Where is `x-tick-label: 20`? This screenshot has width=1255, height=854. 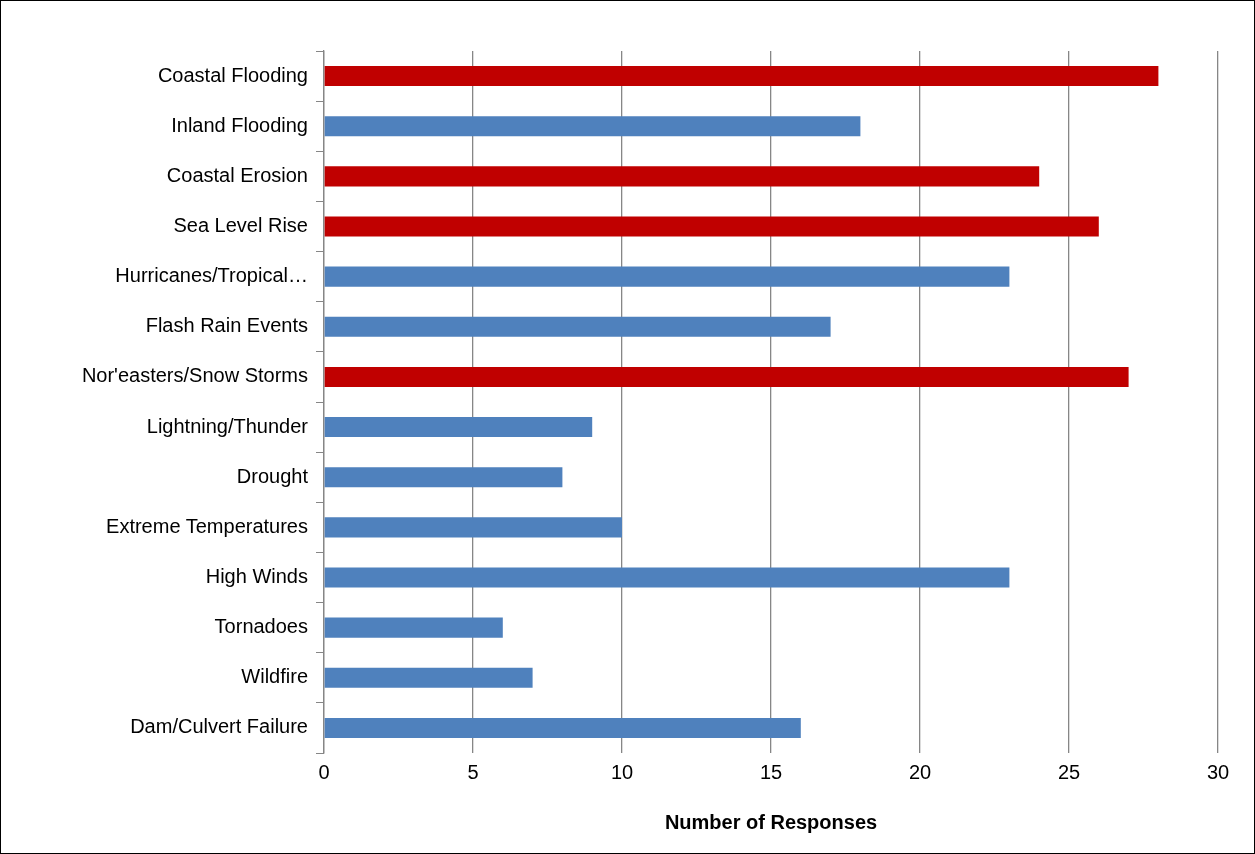 x-tick-label: 20 is located at coordinates (920, 771).